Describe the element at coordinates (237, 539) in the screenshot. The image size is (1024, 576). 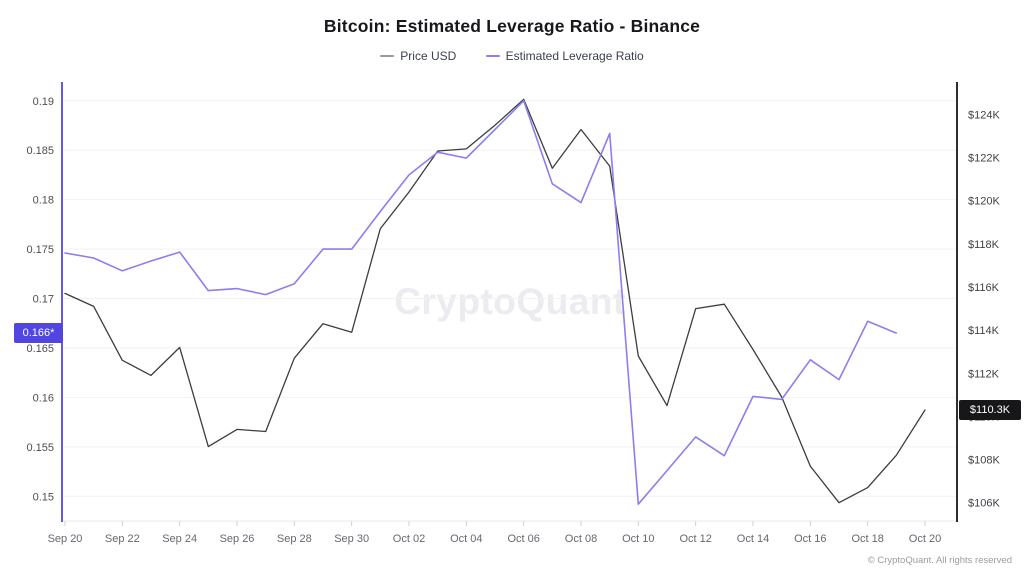
I see `x-axis-tick-label: Sep 26` at that location.